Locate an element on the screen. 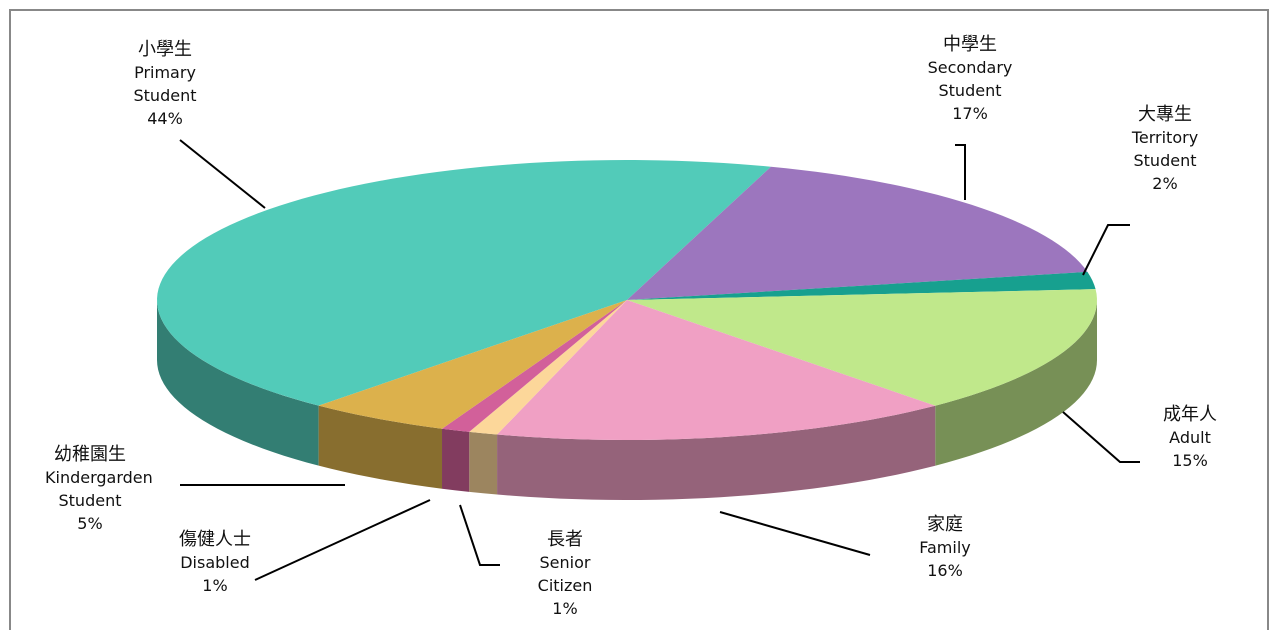  value-label: 44% is located at coordinates (165, 118).